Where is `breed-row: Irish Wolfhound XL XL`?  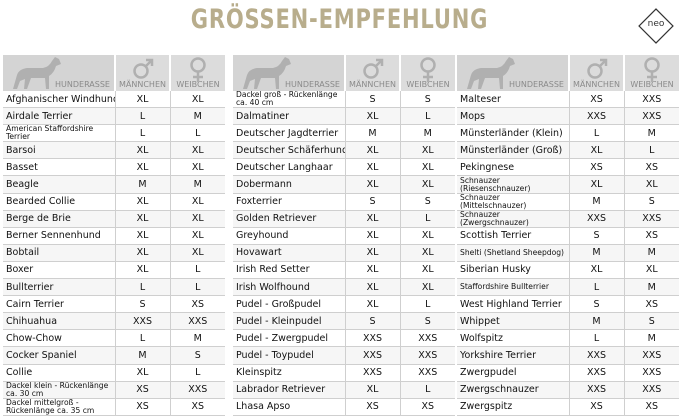
breed-row: Irish Wolfhound XL XL is located at coordinates (344, 287).